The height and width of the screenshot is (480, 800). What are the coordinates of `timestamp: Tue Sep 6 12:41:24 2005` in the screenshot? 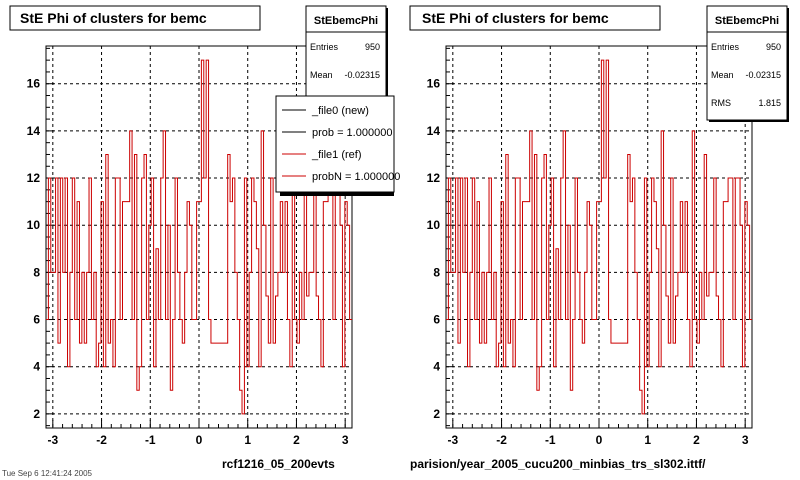 It's located at (47, 473).